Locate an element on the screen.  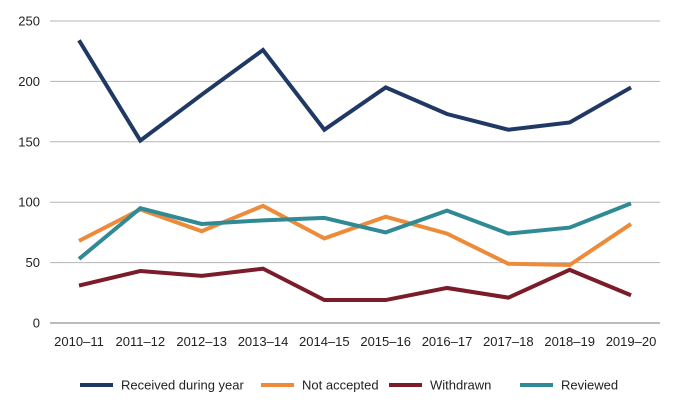
legend-label: Received during year is located at coordinates (183, 385).